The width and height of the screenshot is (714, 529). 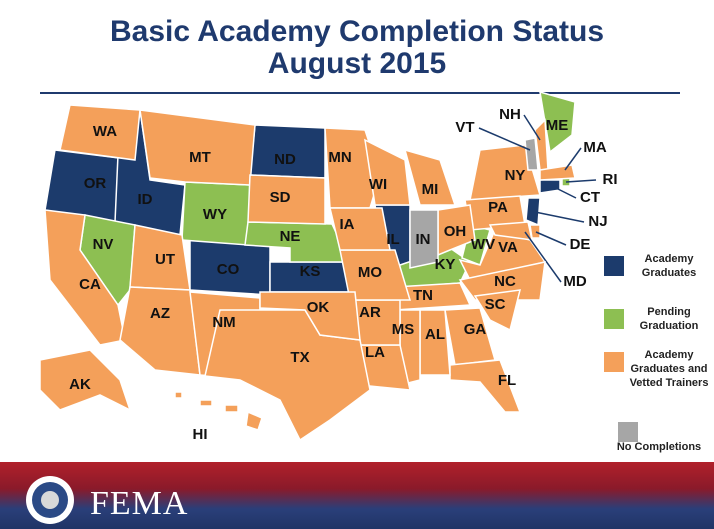 I want to click on state-label: PA, so click(x=498, y=207).